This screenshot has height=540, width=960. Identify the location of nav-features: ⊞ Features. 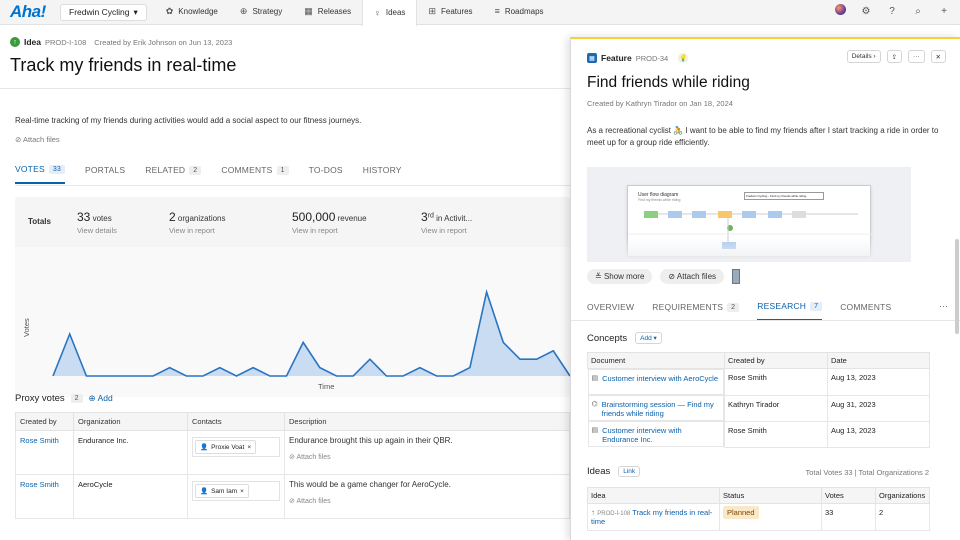
(450, 12).